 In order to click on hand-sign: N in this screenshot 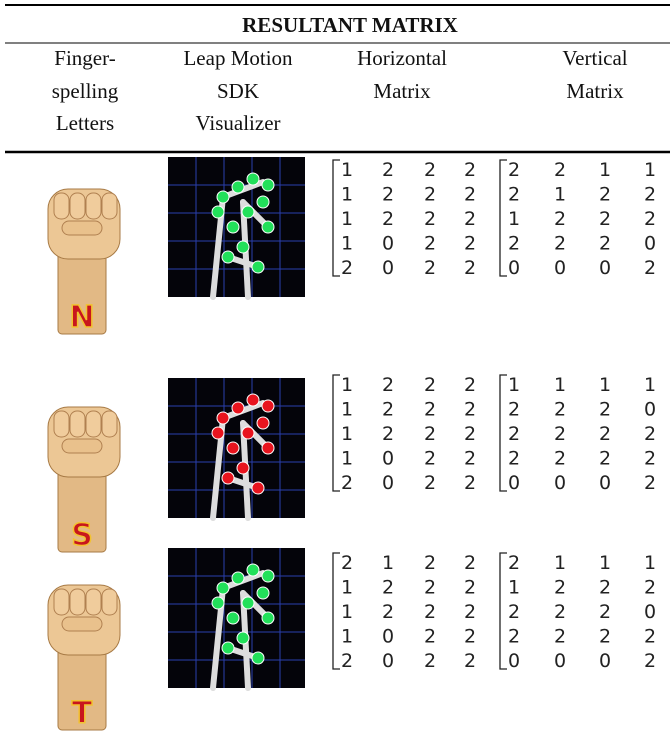, I will do `click(84, 262)`.